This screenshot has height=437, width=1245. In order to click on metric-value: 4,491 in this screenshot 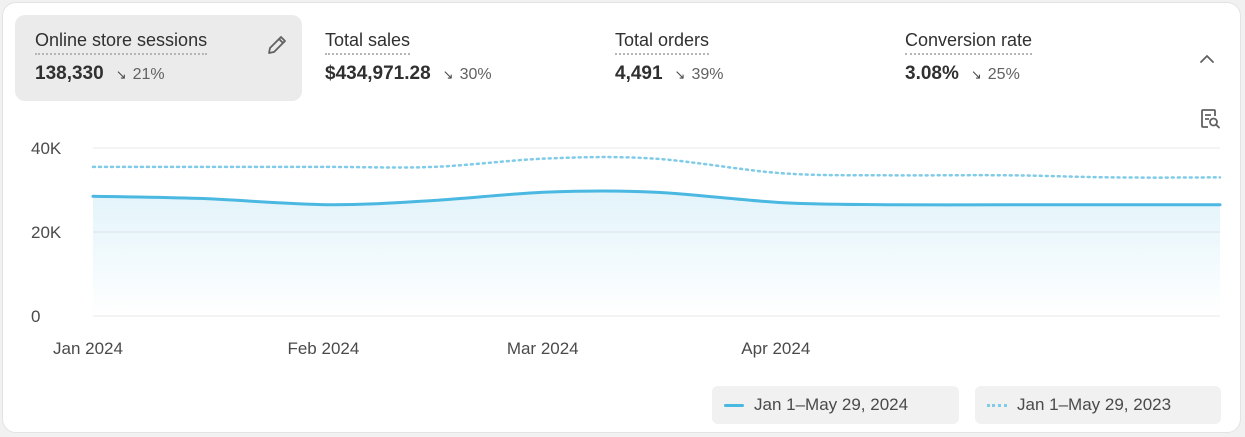, I will do `click(639, 73)`.